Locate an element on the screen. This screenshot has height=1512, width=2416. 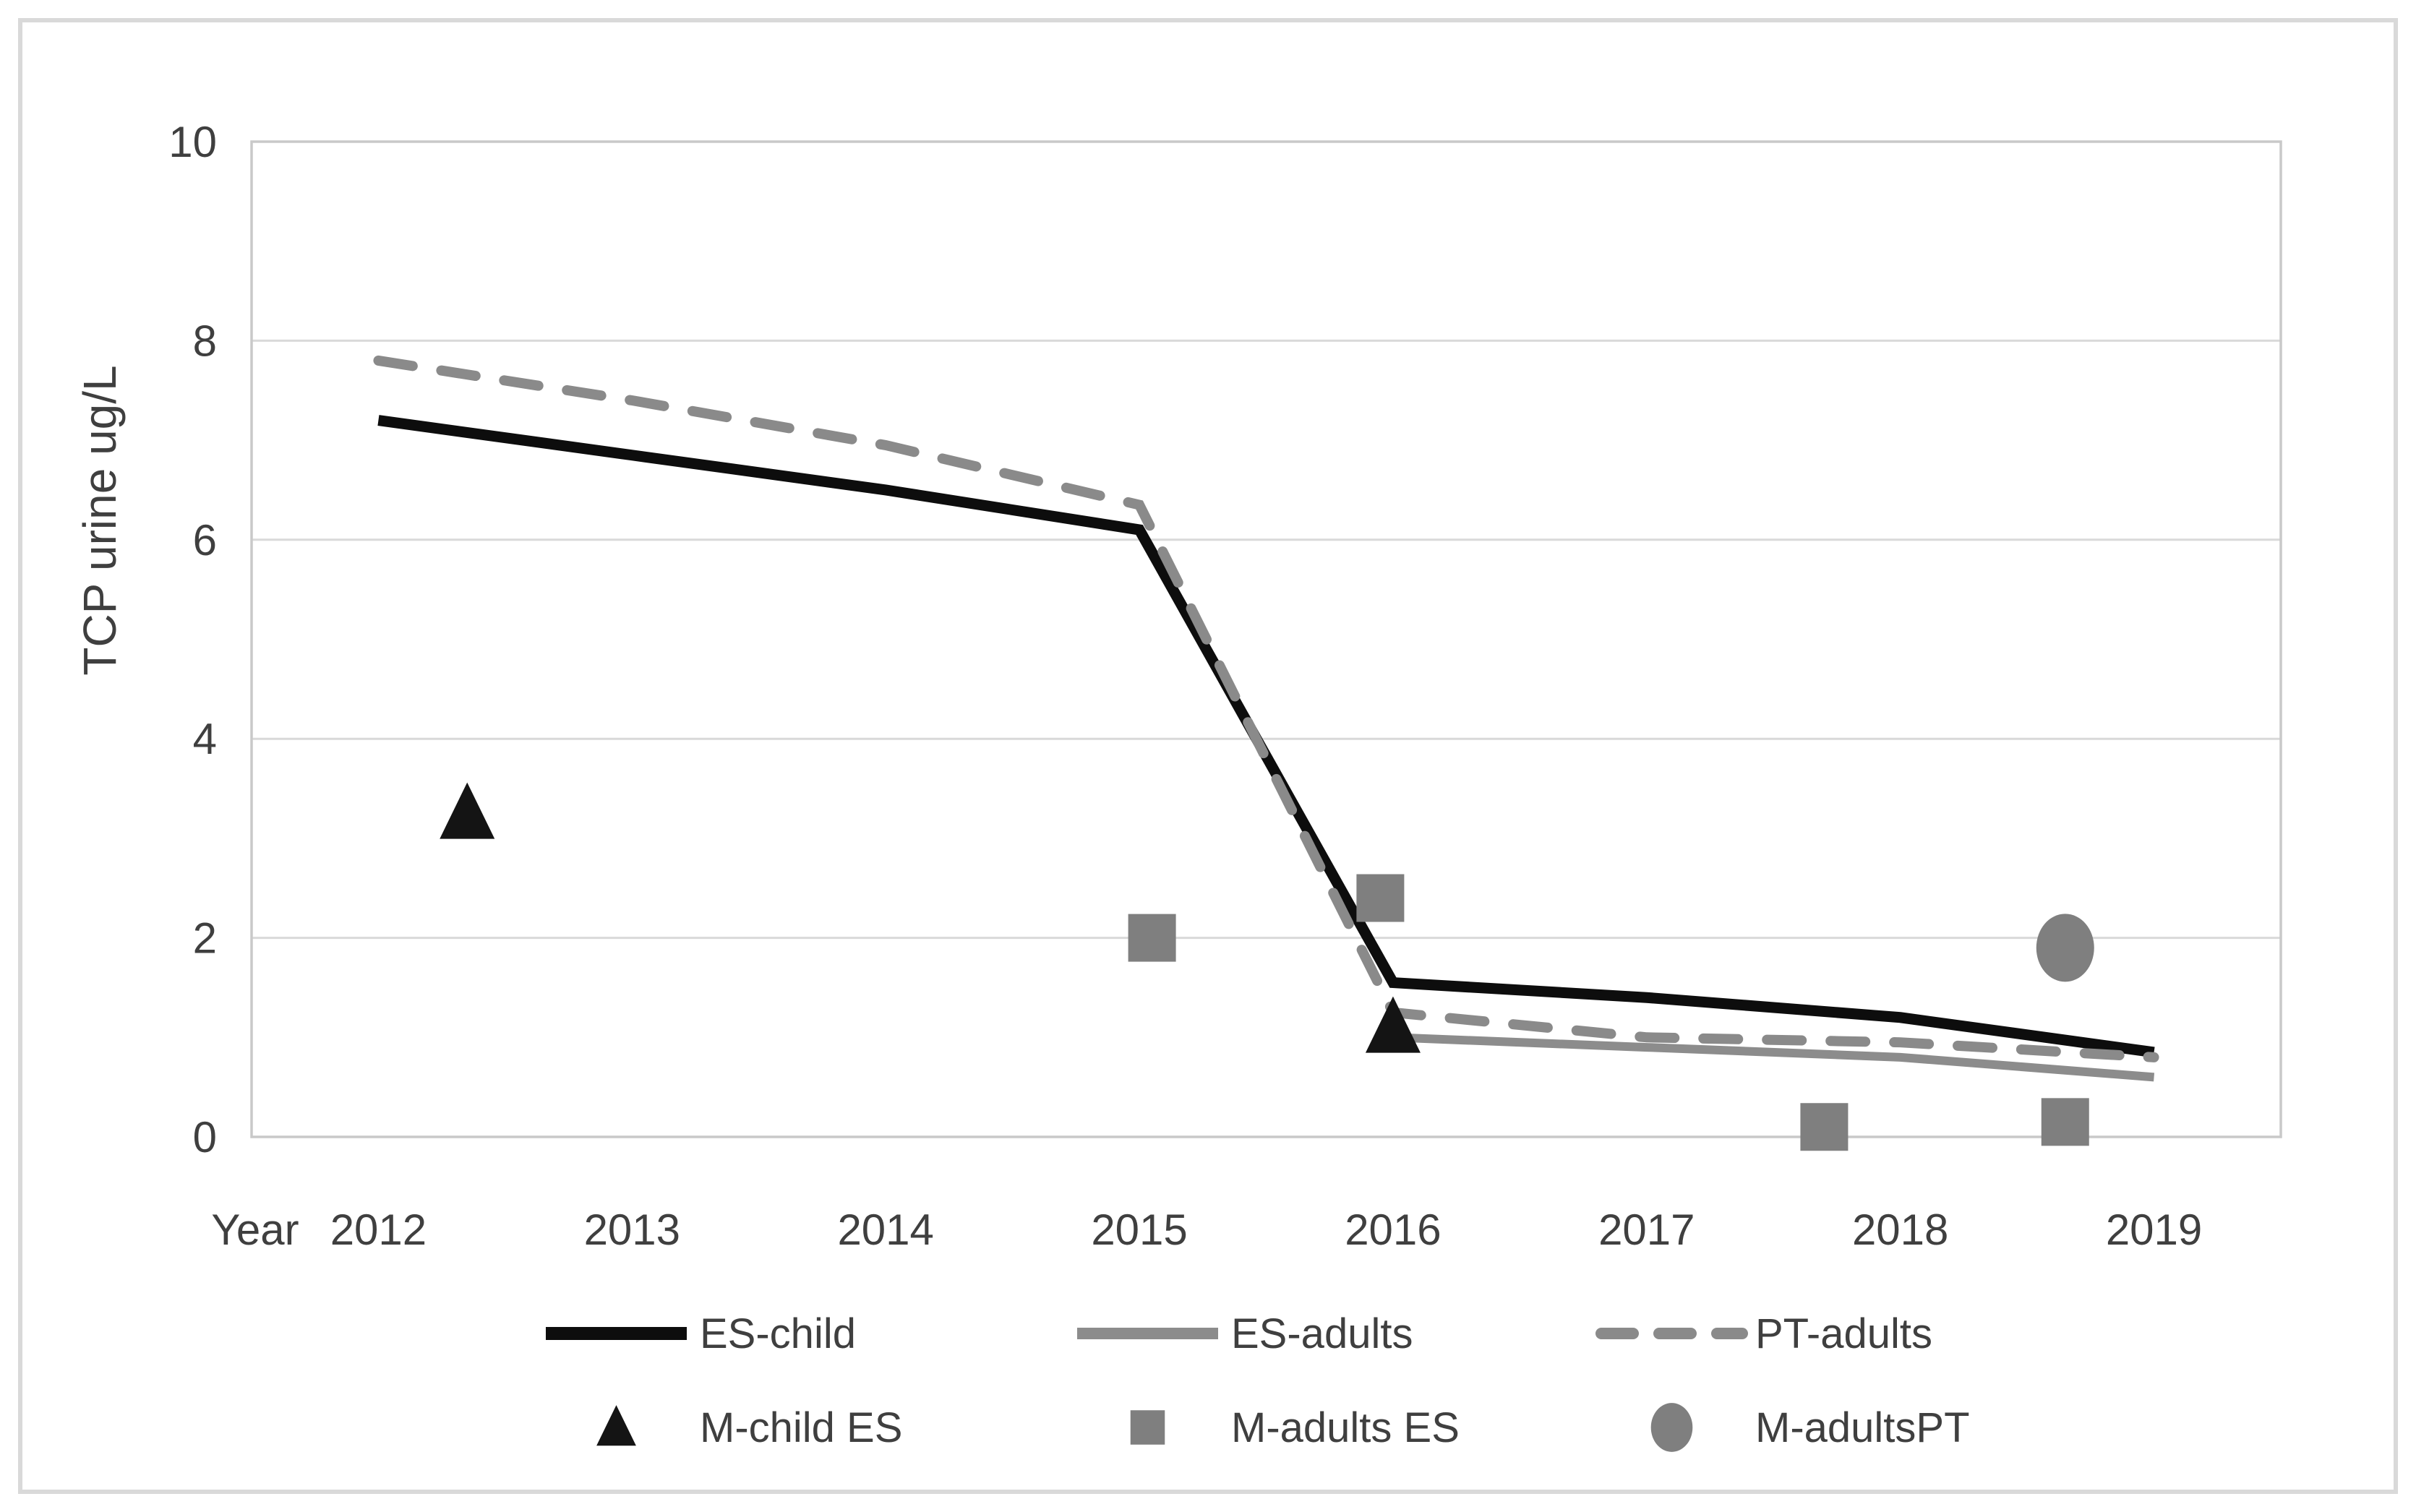
legend-item-m-child-es-swatch is located at coordinates (616, 1425).